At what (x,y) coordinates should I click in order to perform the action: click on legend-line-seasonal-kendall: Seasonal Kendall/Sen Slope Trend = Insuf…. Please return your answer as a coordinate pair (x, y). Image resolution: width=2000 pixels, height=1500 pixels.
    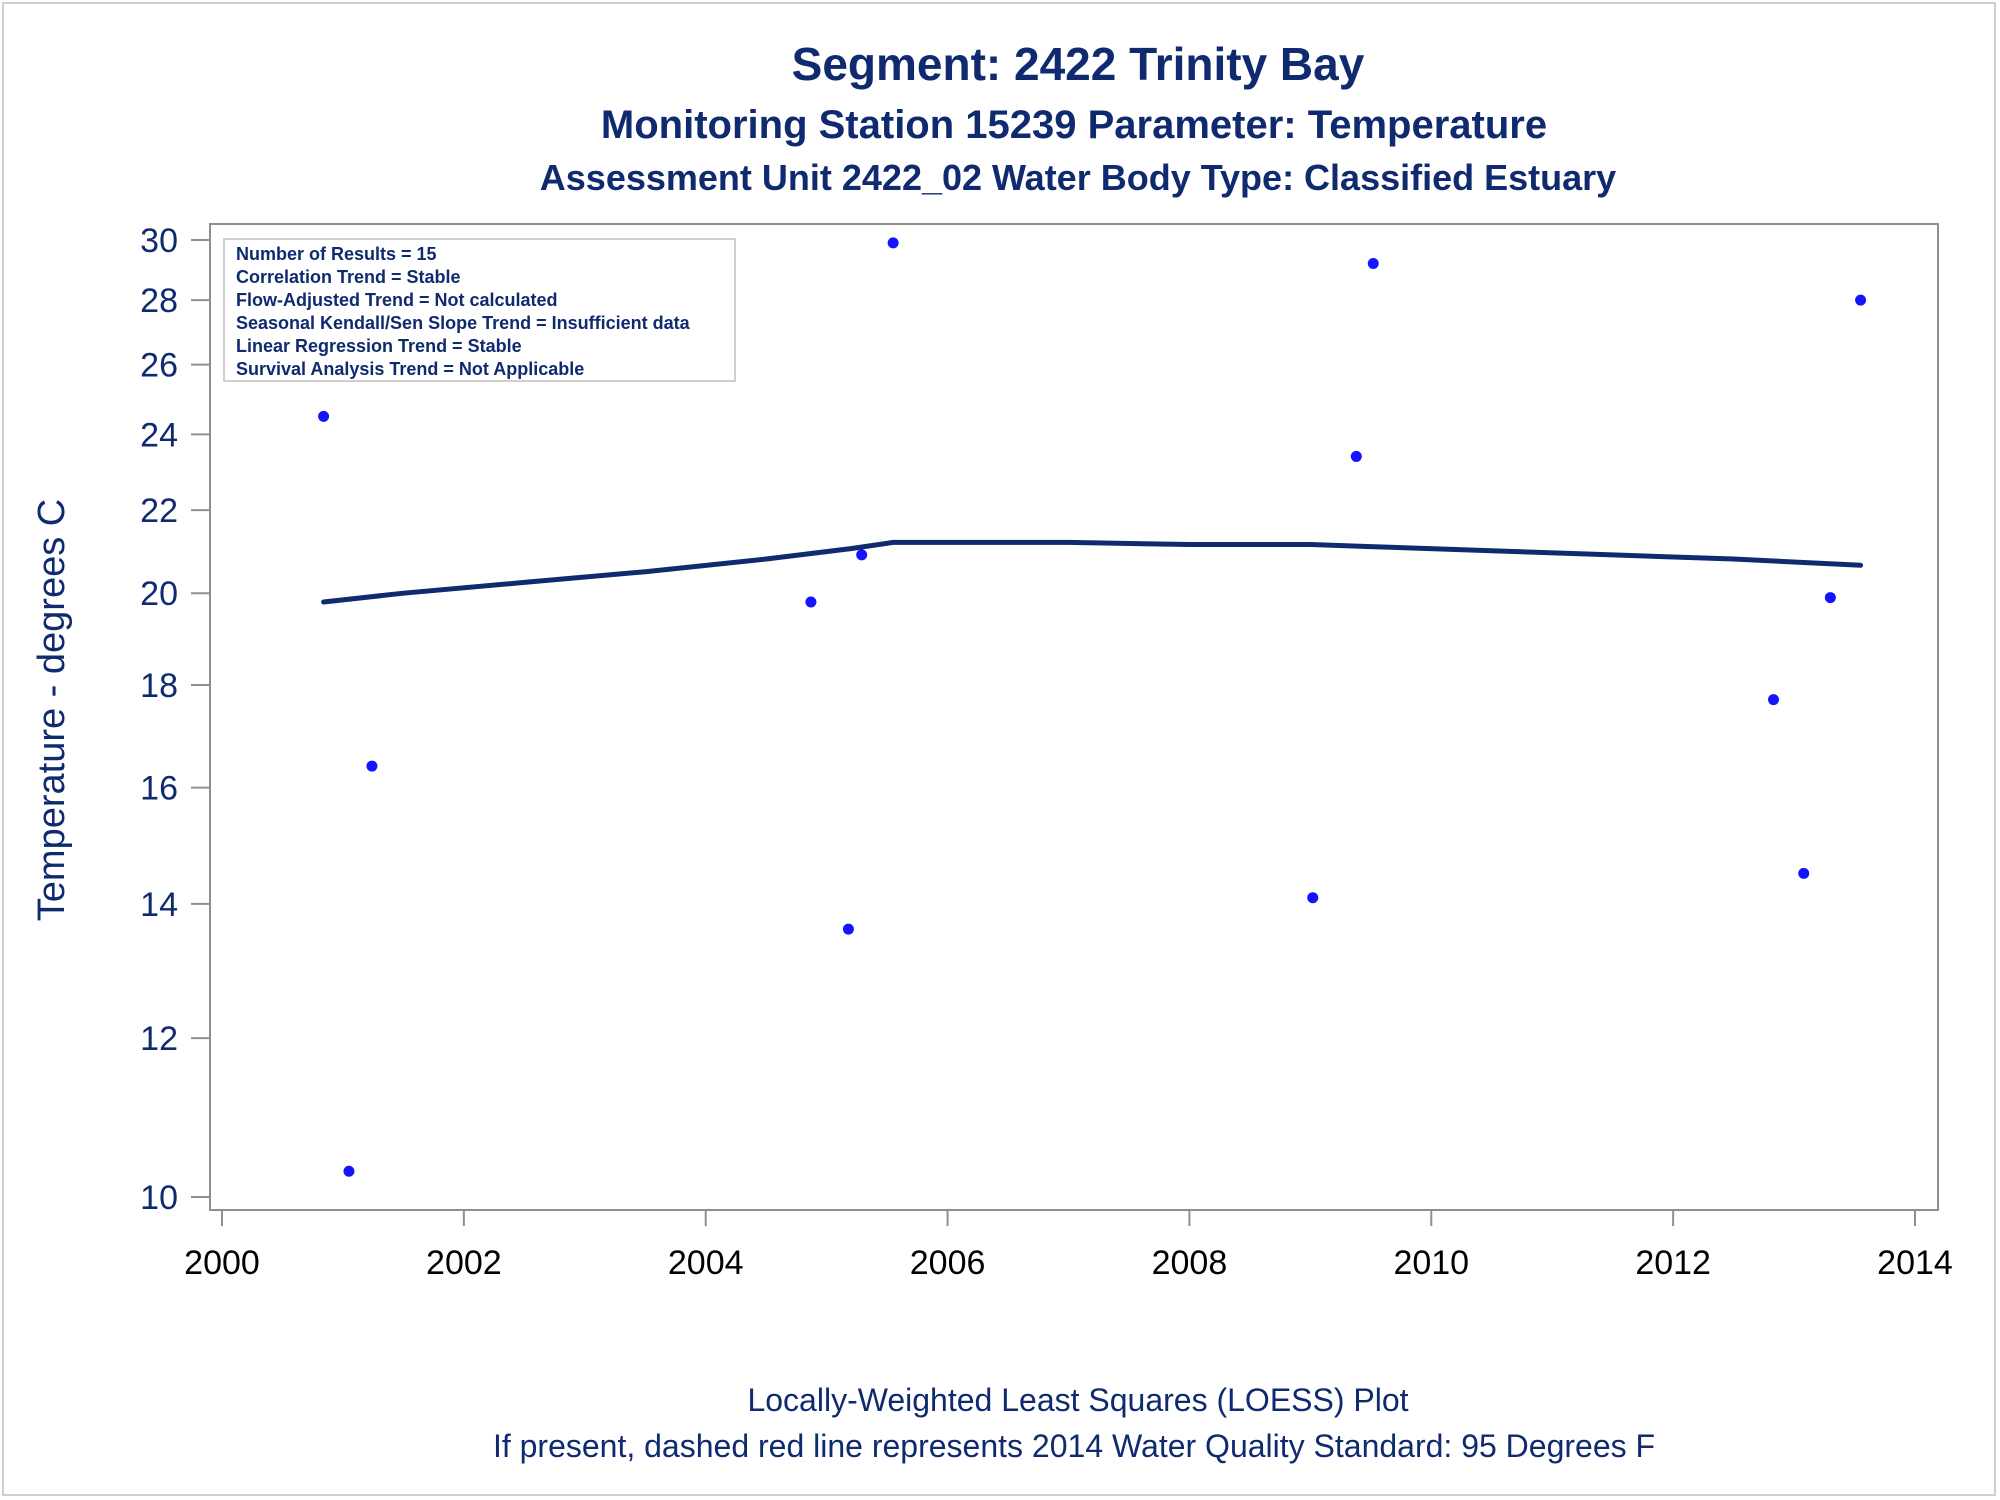
    Looking at the image, I should click on (463, 323).